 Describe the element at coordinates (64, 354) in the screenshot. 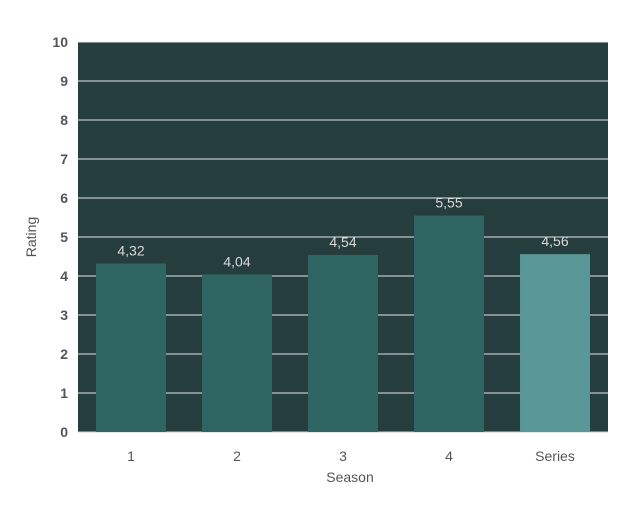

I see `y-tick-label: 2` at that location.